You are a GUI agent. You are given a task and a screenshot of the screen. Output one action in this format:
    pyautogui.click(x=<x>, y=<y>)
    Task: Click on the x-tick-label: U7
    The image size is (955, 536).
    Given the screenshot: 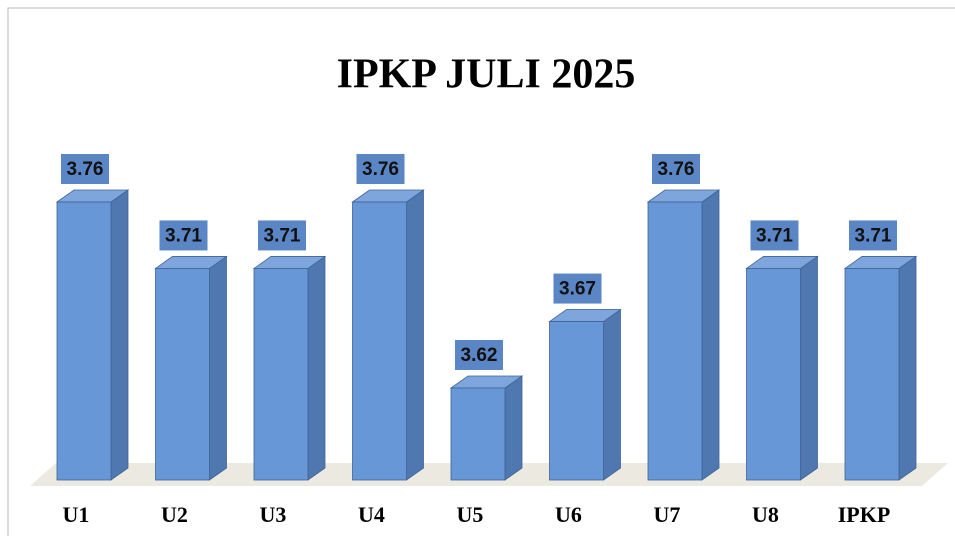 What is the action you would take?
    pyautogui.click(x=667, y=514)
    